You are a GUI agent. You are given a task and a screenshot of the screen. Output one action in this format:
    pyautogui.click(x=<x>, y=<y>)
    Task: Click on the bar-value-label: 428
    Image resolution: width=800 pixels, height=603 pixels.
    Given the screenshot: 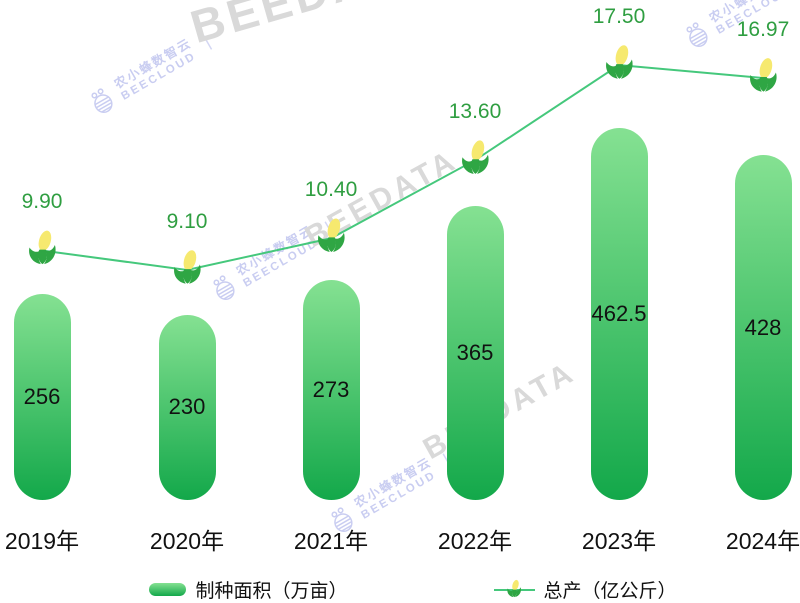 What is the action you would take?
    pyautogui.click(x=763, y=327)
    